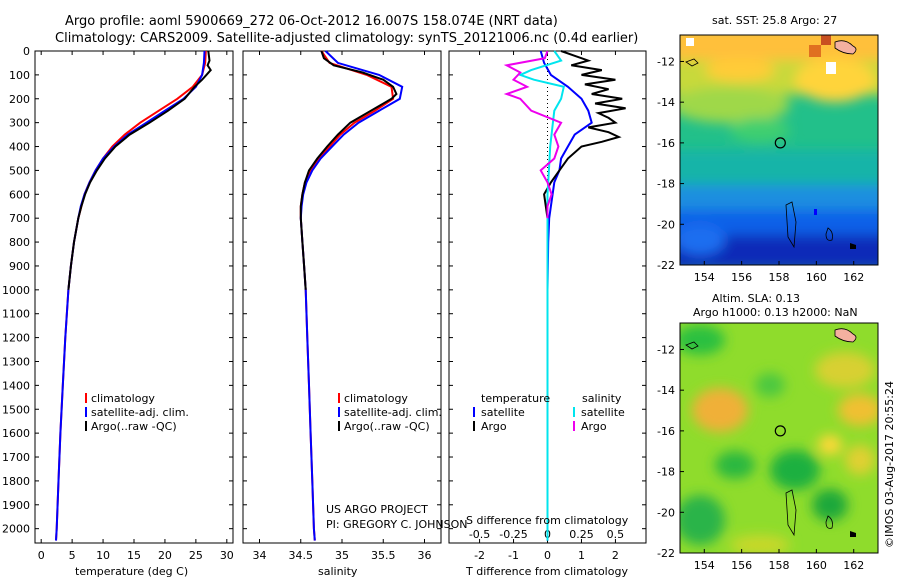 This screenshot has width=900, height=580. What do you see at coordinates (19, 218) in the screenshot?
I see `y-tick-label: 700` at bounding box center [19, 218].